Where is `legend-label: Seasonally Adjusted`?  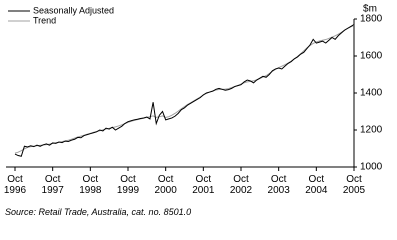
legend-label: Seasonally Adjusted is located at coordinates (73, 10).